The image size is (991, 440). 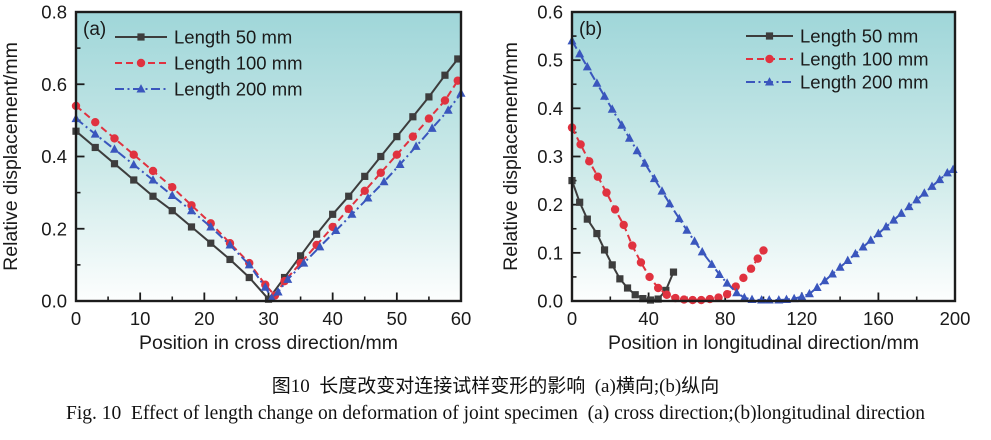 What do you see at coordinates (140, 318) in the screenshot?
I see `x-tick-label: 10` at bounding box center [140, 318].